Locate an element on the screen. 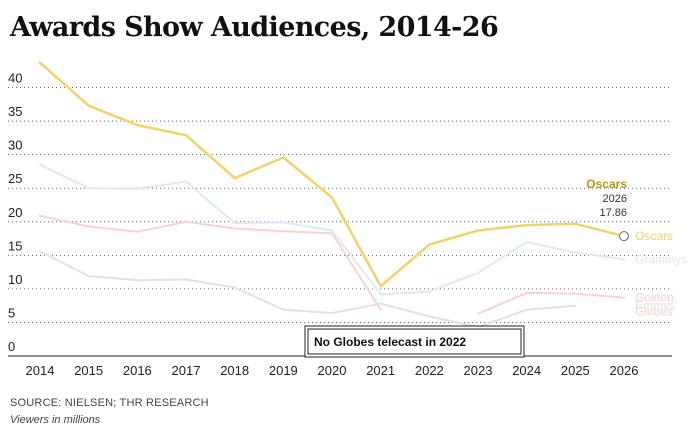 The image size is (700, 447). series-label-emmys: Emmys is located at coordinates (655, 306).